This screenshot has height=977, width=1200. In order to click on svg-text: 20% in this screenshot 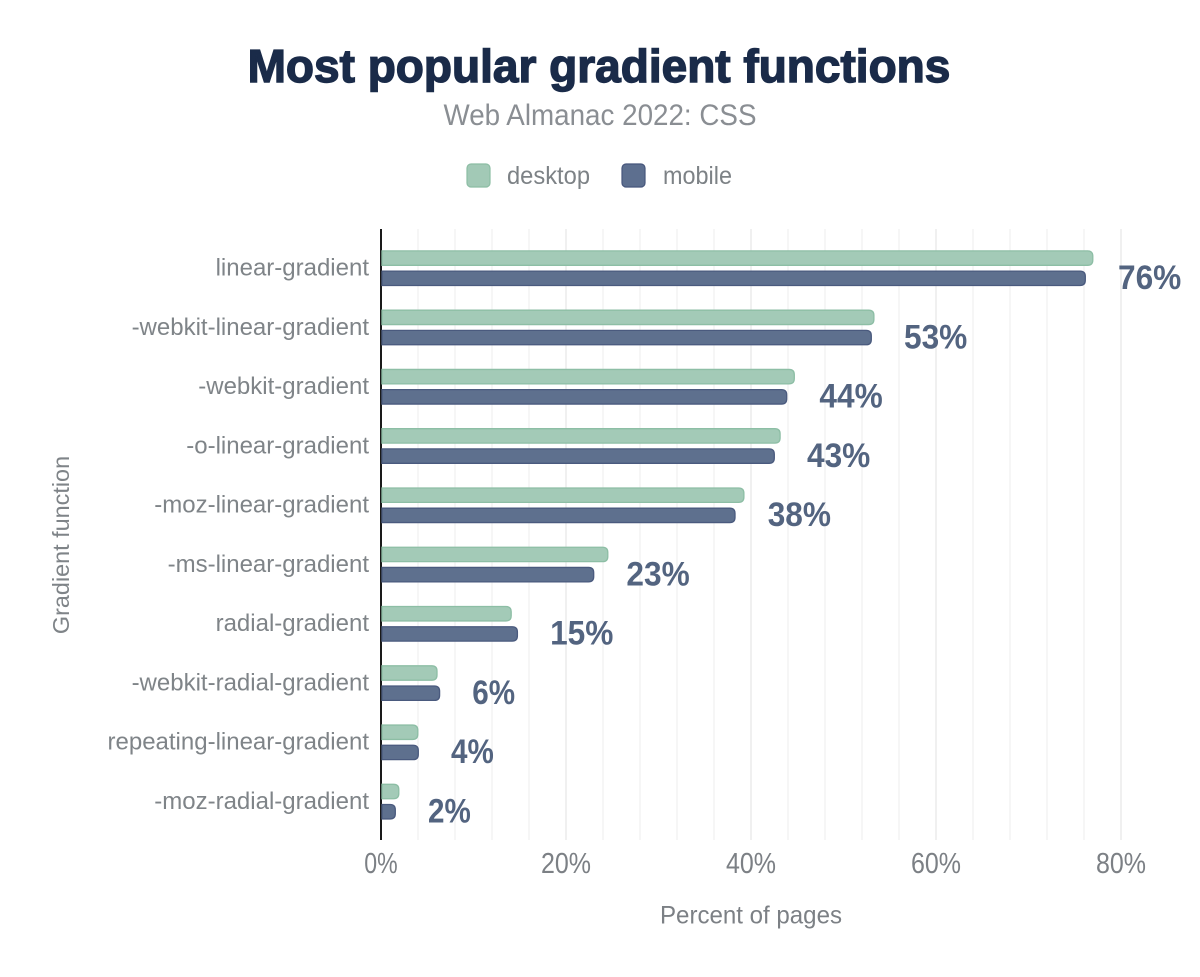, I will do `click(566, 864)`.